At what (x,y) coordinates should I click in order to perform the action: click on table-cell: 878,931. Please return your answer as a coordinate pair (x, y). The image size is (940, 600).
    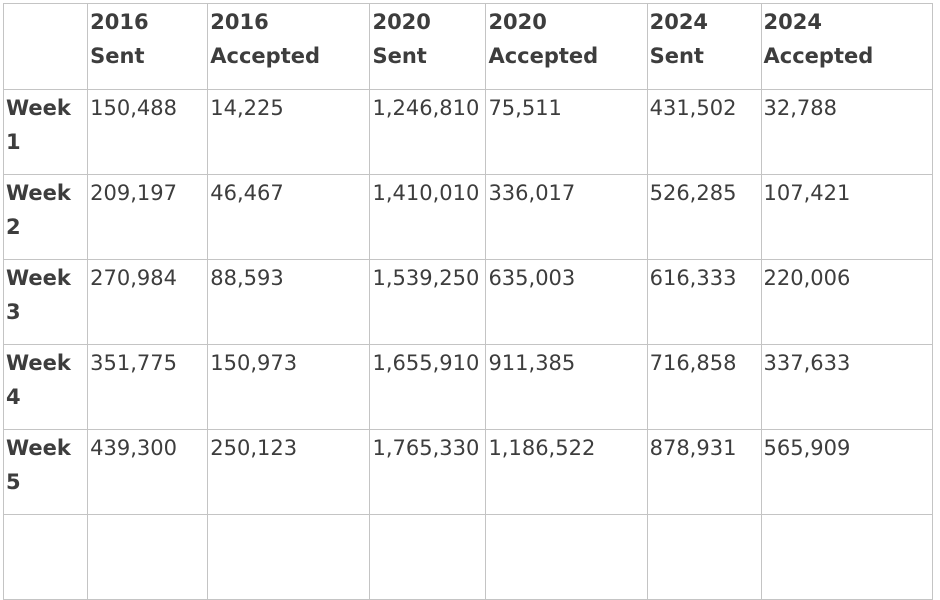
    Looking at the image, I should click on (704, 472).